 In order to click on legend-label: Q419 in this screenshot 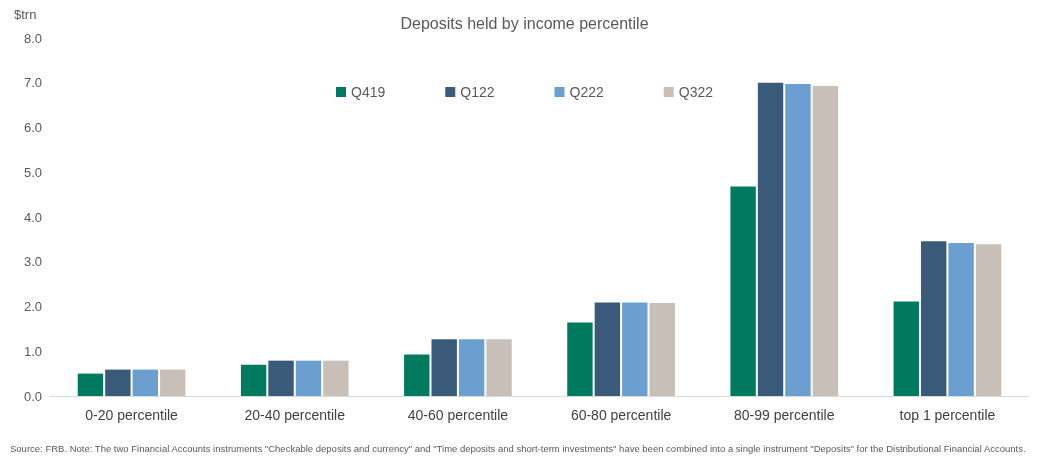, I will do `click(368, 92)`.